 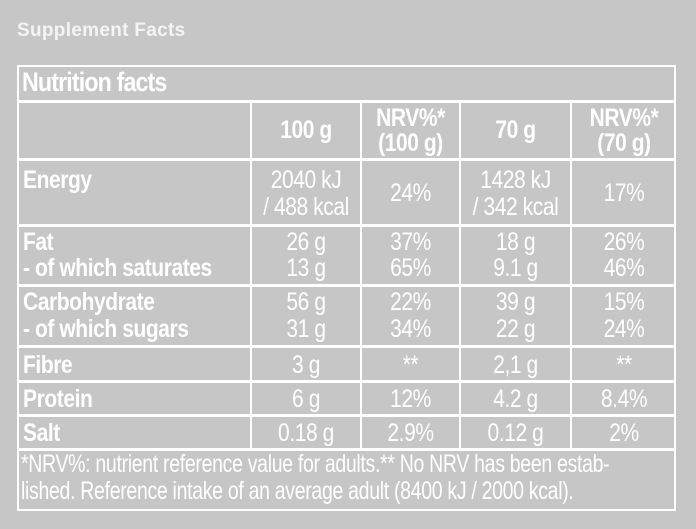 What do you see at coordinates (410, 143) in the screenshot?
I see `header-nrv-100g-line2: (100 g)` at bounding box center [410, 143].